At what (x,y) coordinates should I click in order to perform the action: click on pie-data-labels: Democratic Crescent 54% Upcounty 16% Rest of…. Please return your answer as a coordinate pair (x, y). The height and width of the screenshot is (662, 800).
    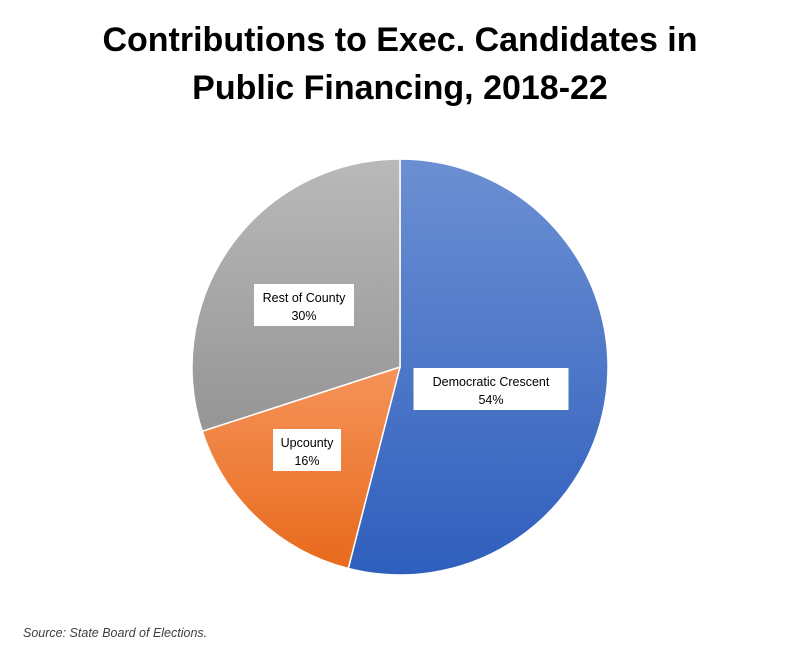
    Looking at the image, I should click on (411, 377).